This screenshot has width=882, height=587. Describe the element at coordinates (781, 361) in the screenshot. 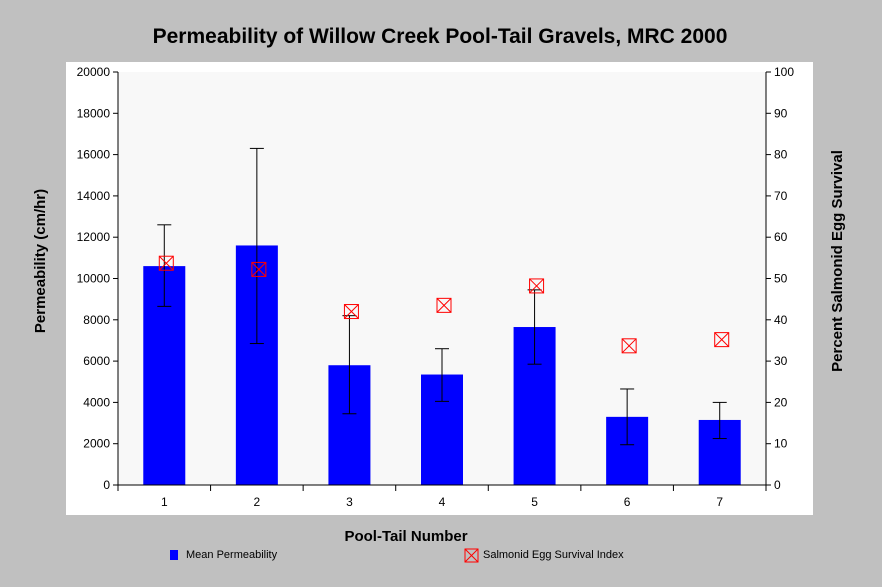

I see `y2-tick-label: 30` at that location.